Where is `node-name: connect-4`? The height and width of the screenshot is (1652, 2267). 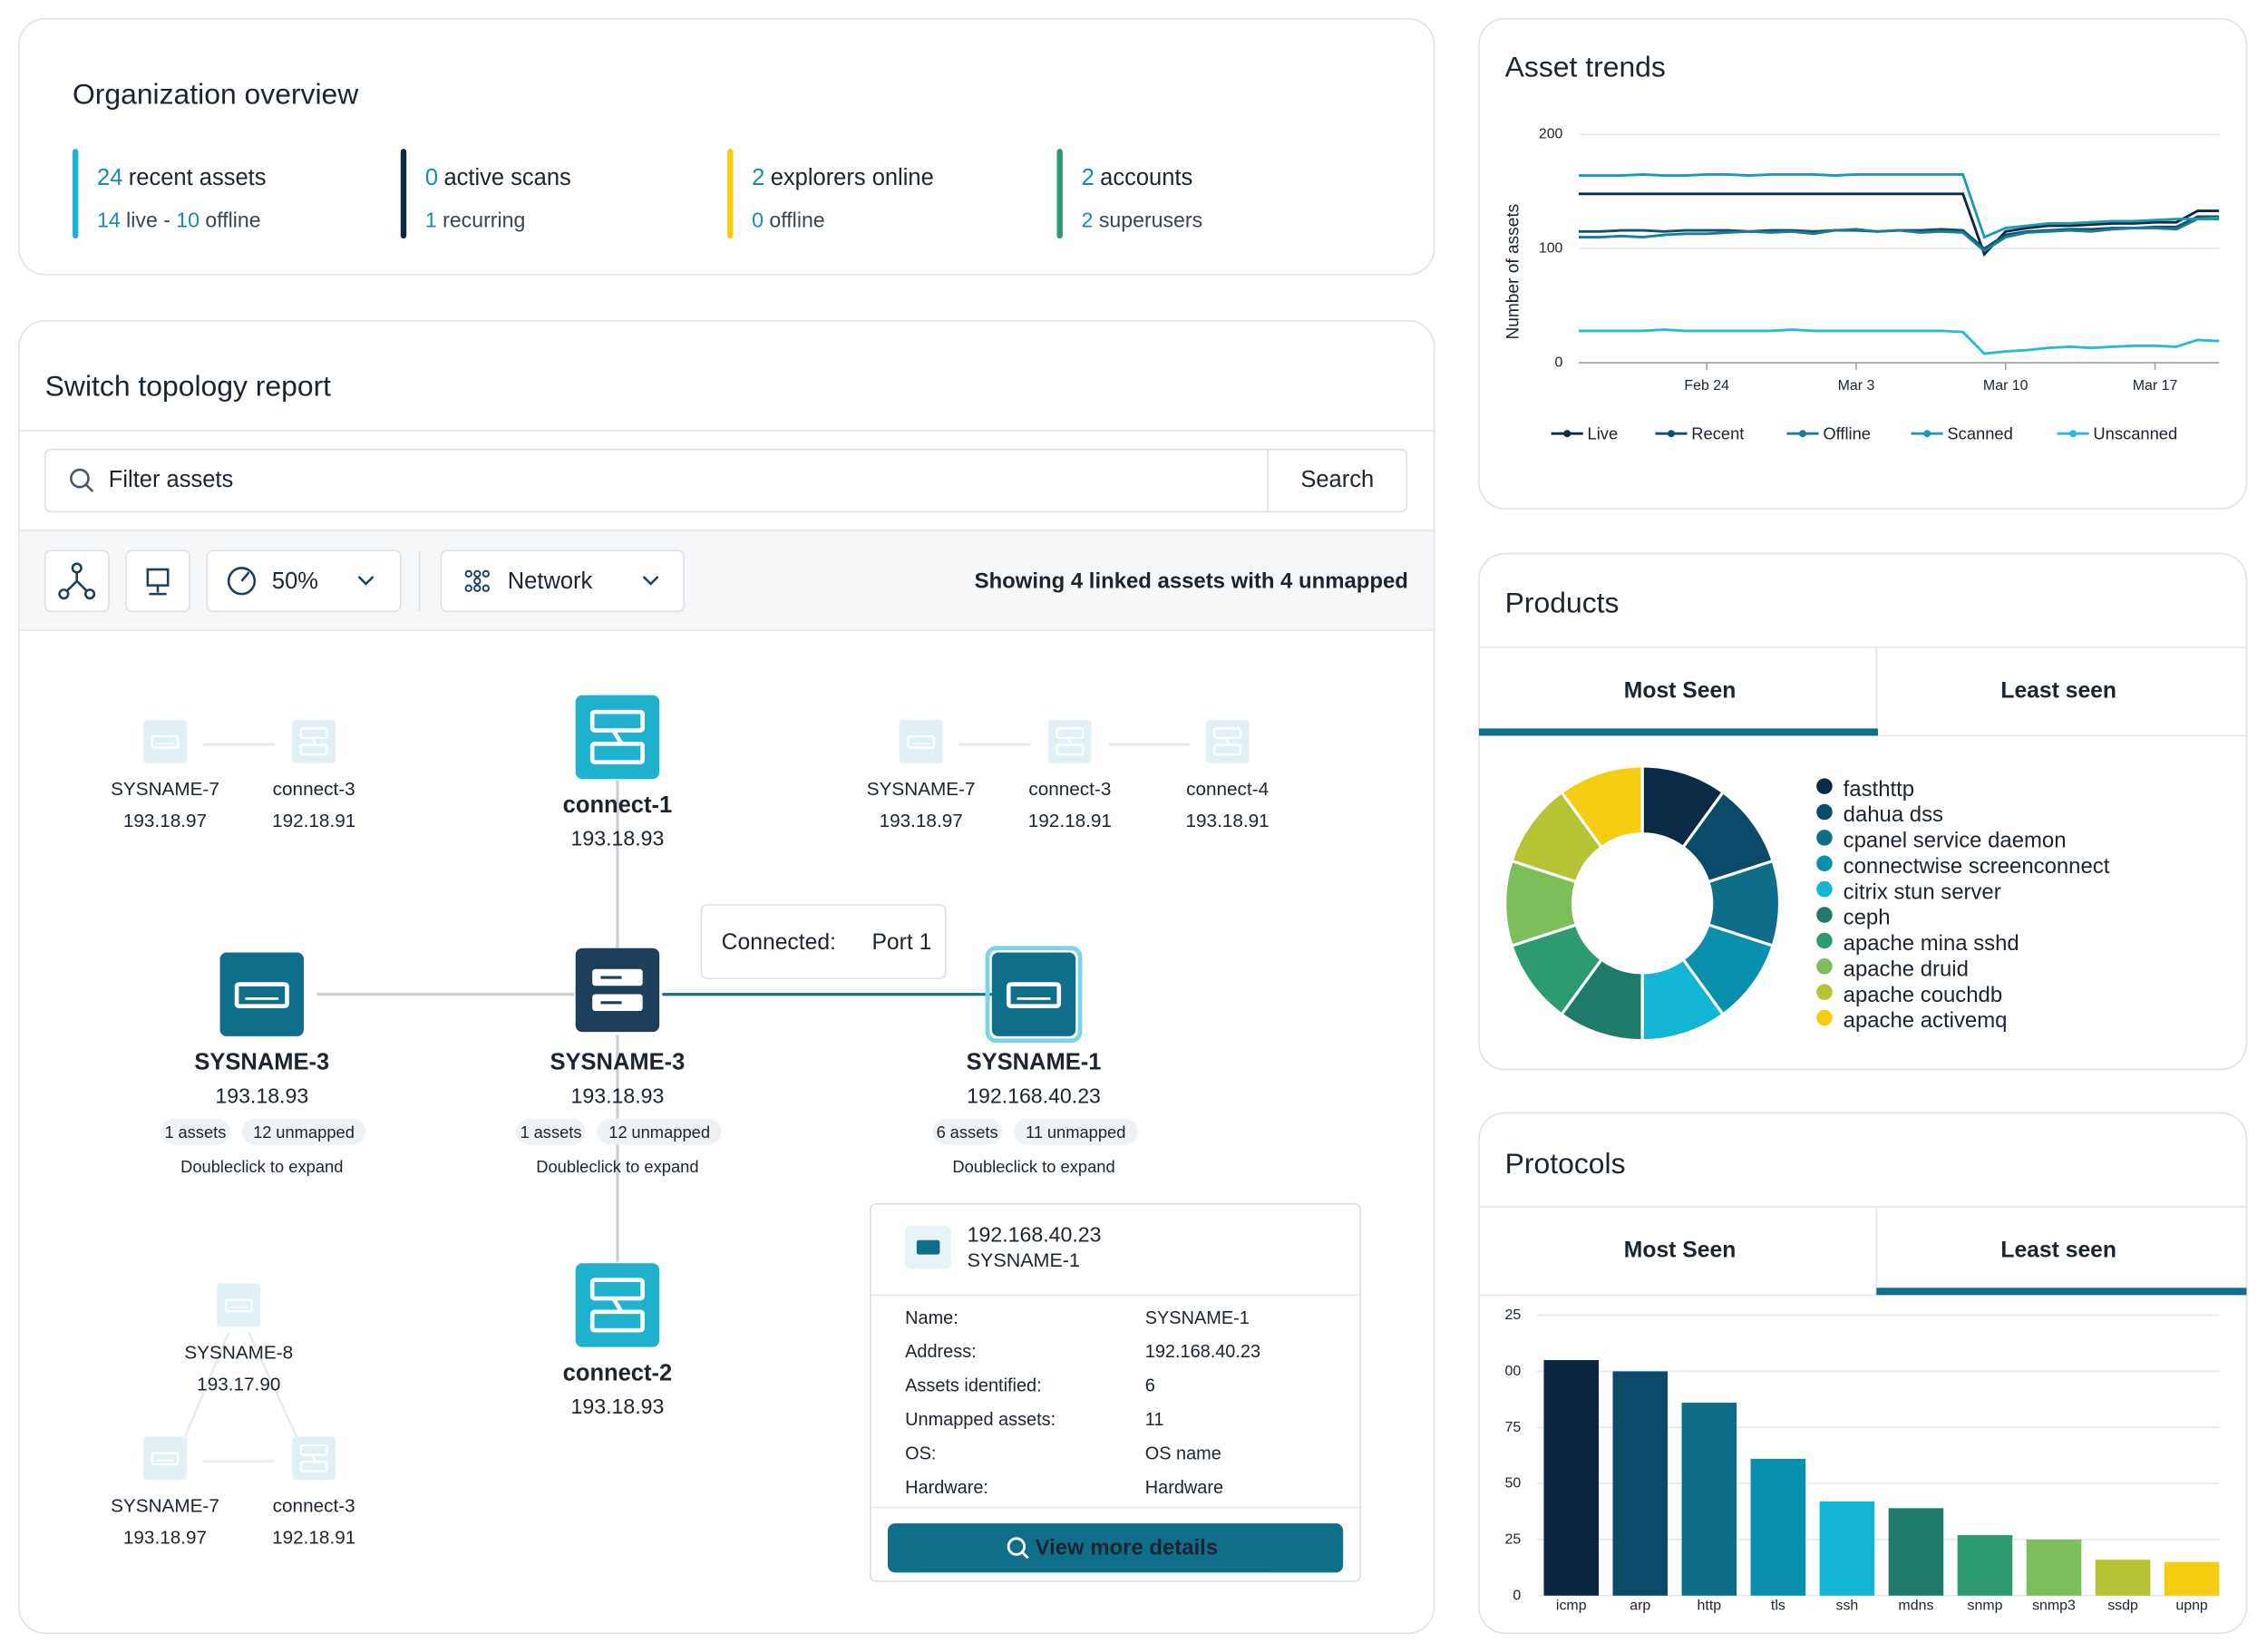
node-name: connect-4 is located at coordinates (1228, 790).